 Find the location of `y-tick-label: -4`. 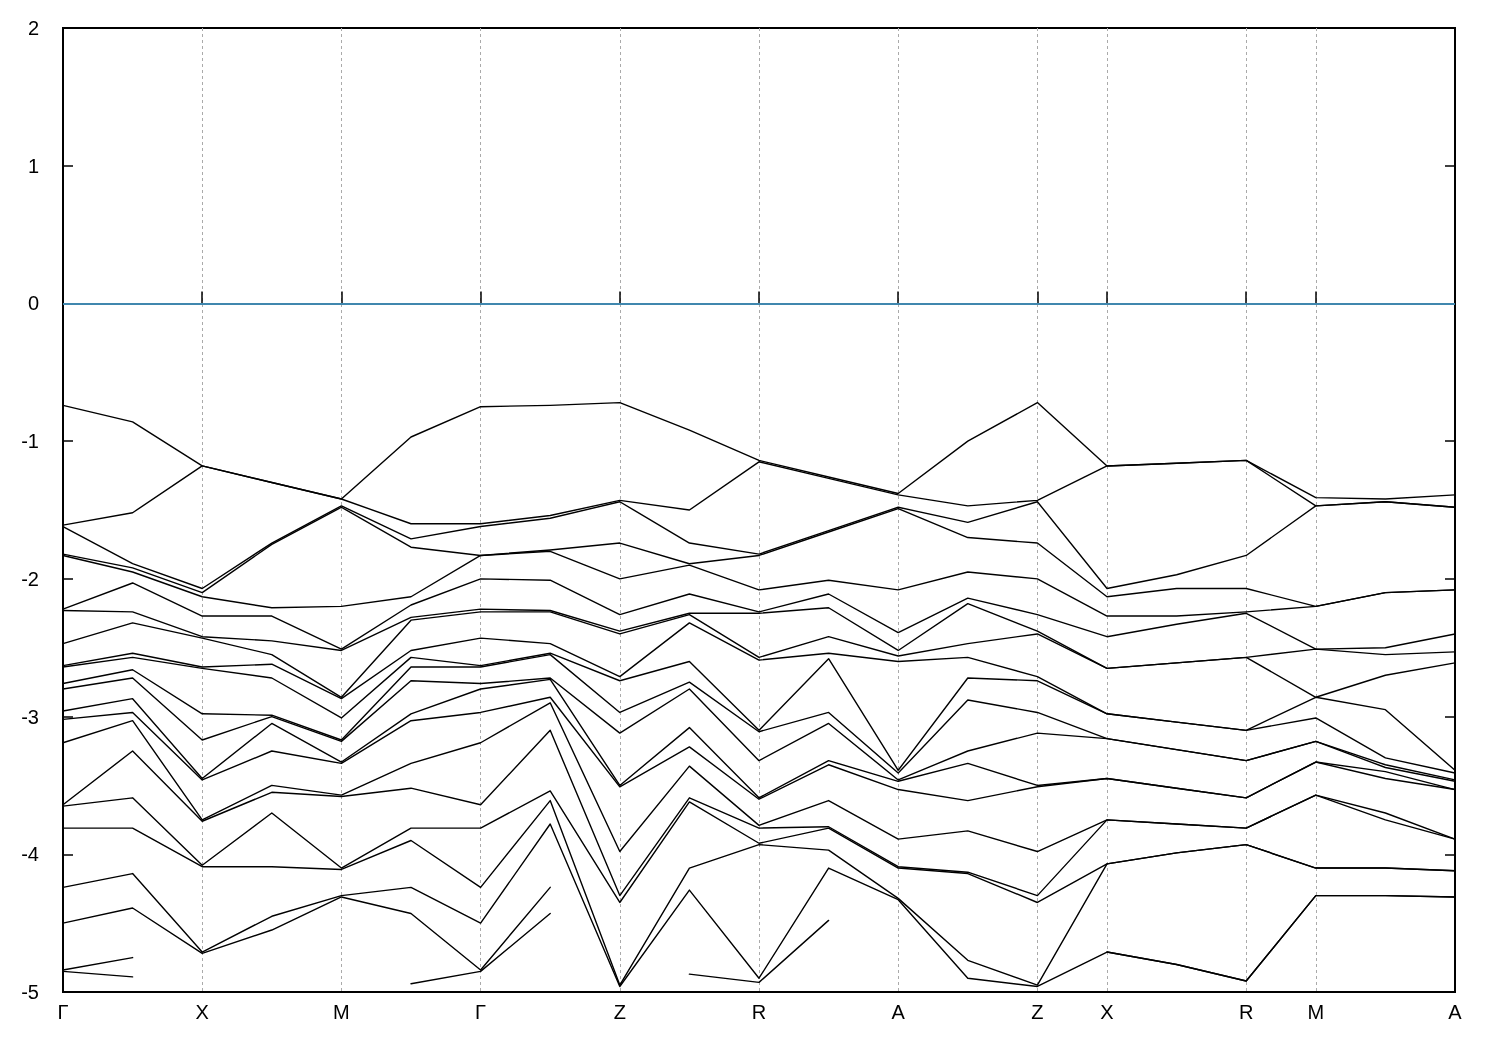

y-tick-label: -4 is located at coordinates (30, 854).